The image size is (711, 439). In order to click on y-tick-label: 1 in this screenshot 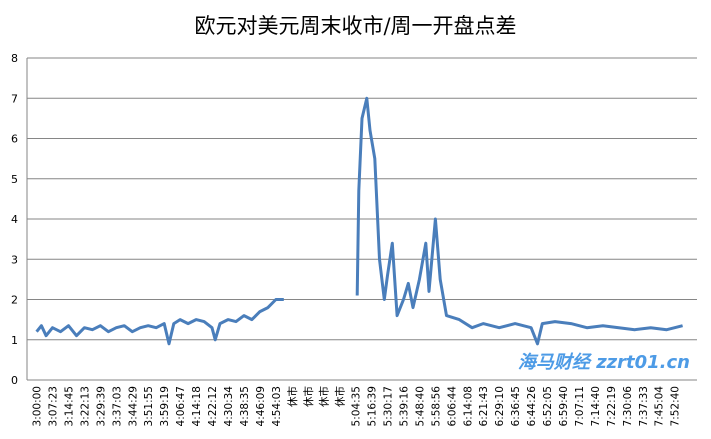, I will do `click(14, 340)`.